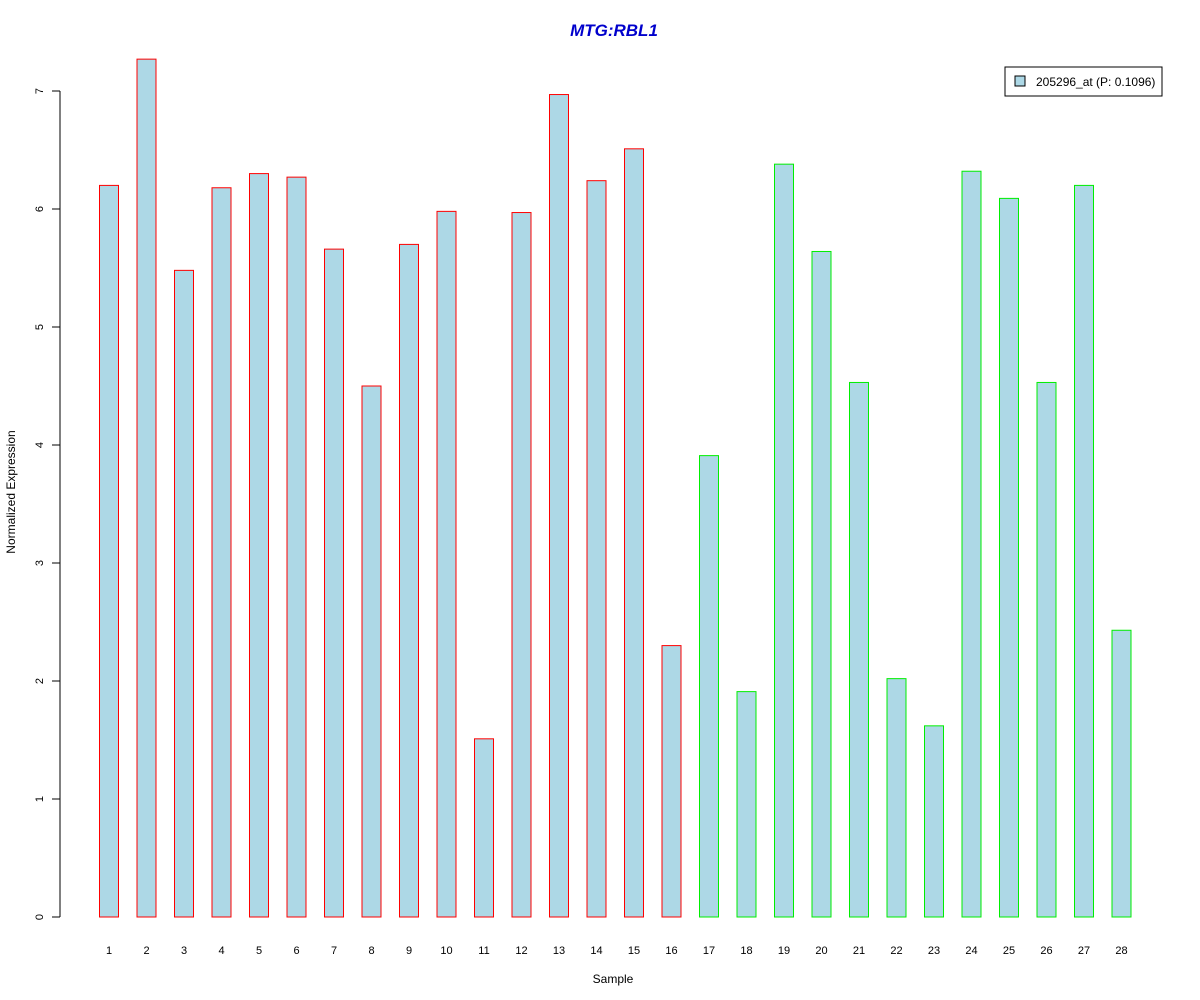 Image resolution: width=1200 pixels, height=1000 pixels. What do you see at coordinates (146, 951) in the screenshot?
I see `x-tick-label: 2` at bounding box center [146, 951].